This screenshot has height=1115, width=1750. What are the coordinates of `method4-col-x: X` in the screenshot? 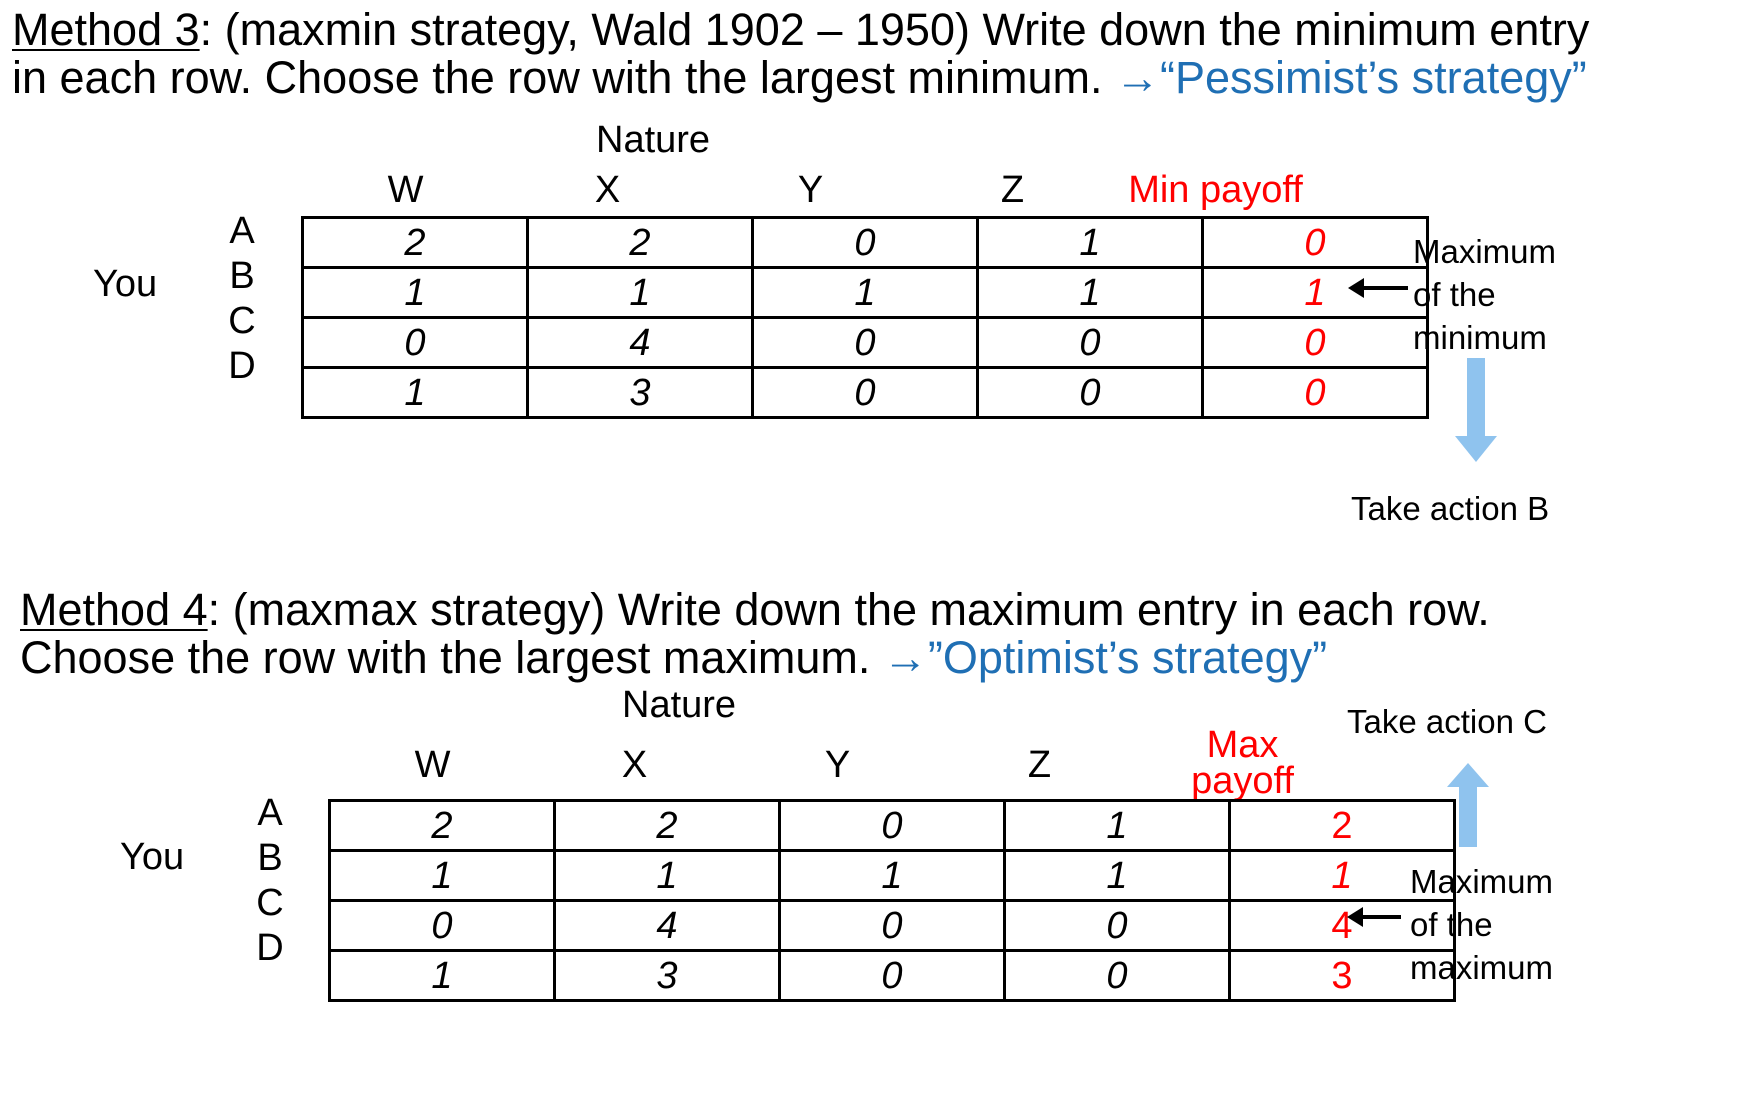 It's located at (634, 765).